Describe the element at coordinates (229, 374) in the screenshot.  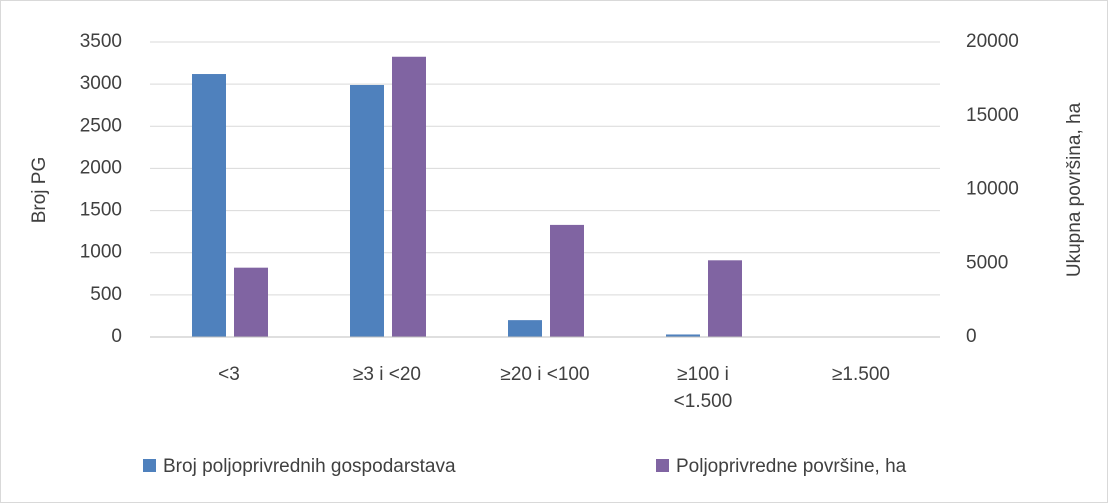
I see `x-tick-label: <3` at that location.